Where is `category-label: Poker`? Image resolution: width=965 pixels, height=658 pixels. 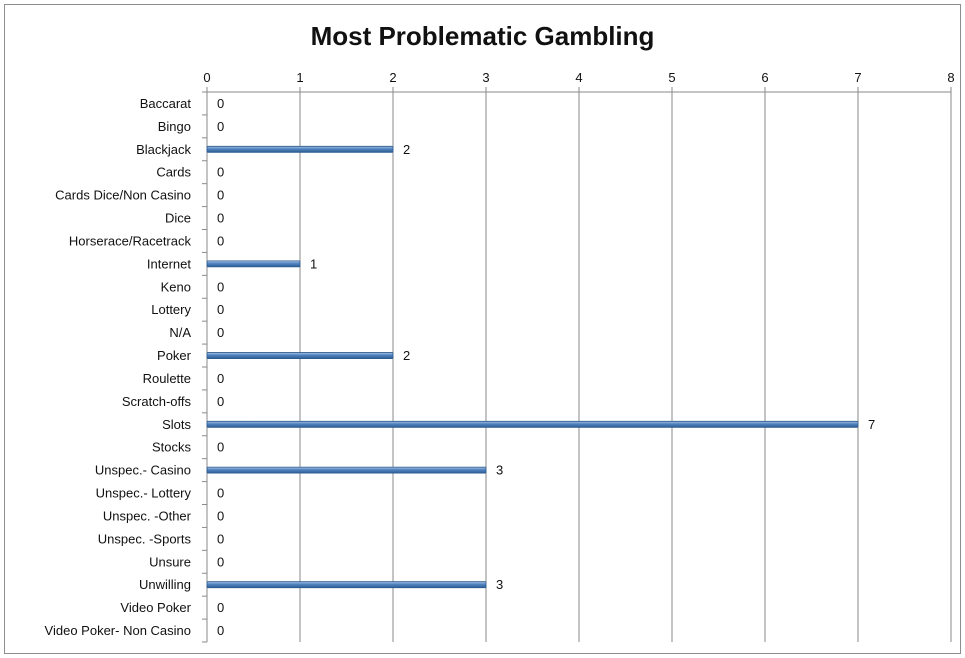 category-label: Poker is located at coordinates (174, 355).